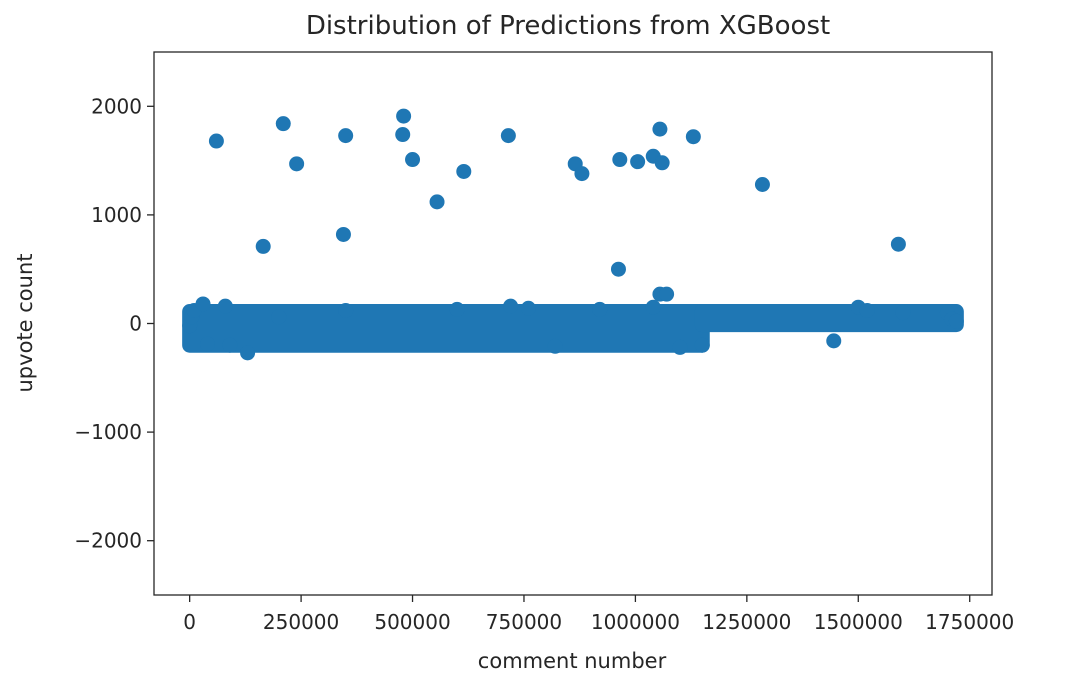 The width and height of the screenshot is (1079, 695). Describe the element at coordinates (116, 215) in the screenshot. I see `y-tick-label: 1000` at that location.